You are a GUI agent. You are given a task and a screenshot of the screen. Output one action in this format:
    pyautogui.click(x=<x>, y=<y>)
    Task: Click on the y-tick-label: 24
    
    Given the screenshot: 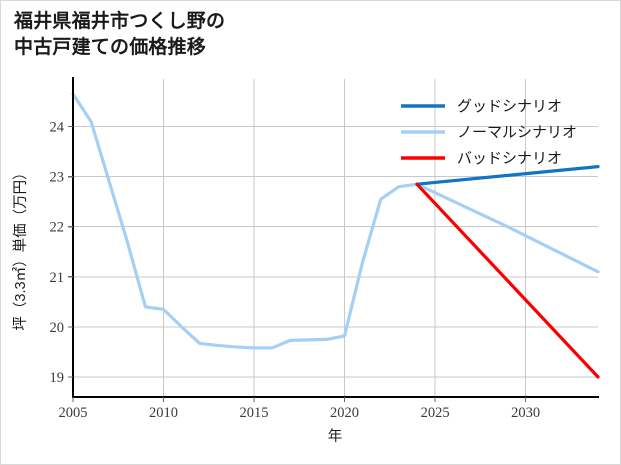 What is the action you would take?
    pyautogui.click(x=57, y=128)
    